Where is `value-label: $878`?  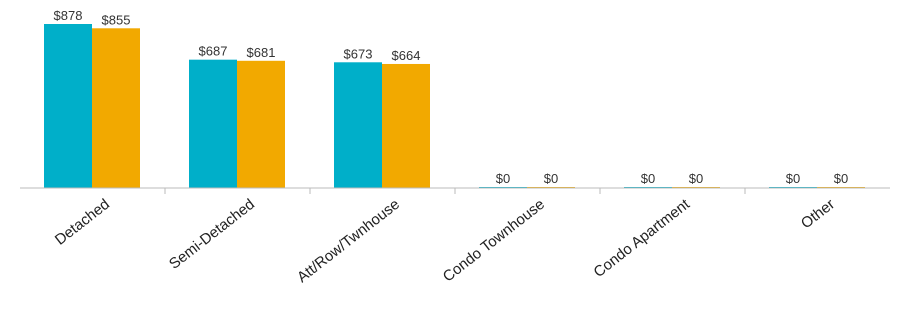
value-label: $878 is located at coordinates (68, 15).